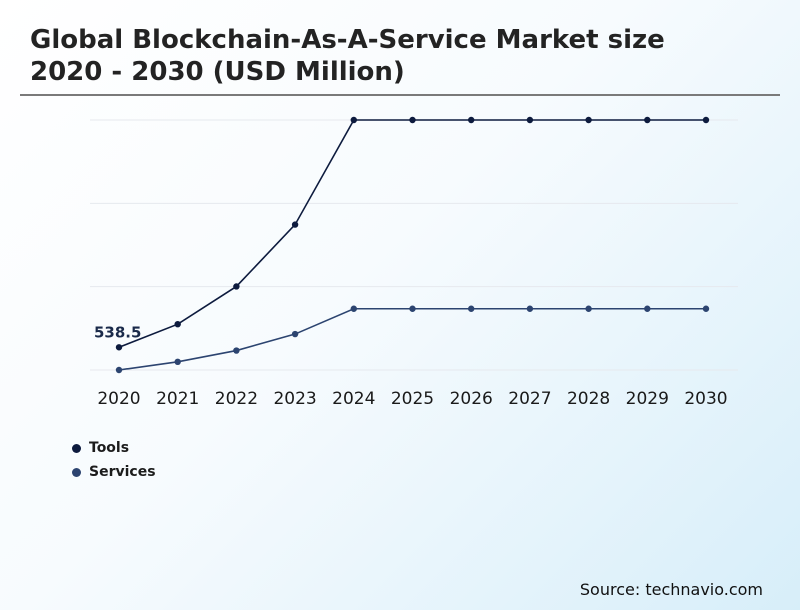 This screenshot has width=800, height=610. What do you see at coordinates (530, 308) in the screenshot?
I see `data-point-services-2027` at bounding box center [530, 308].